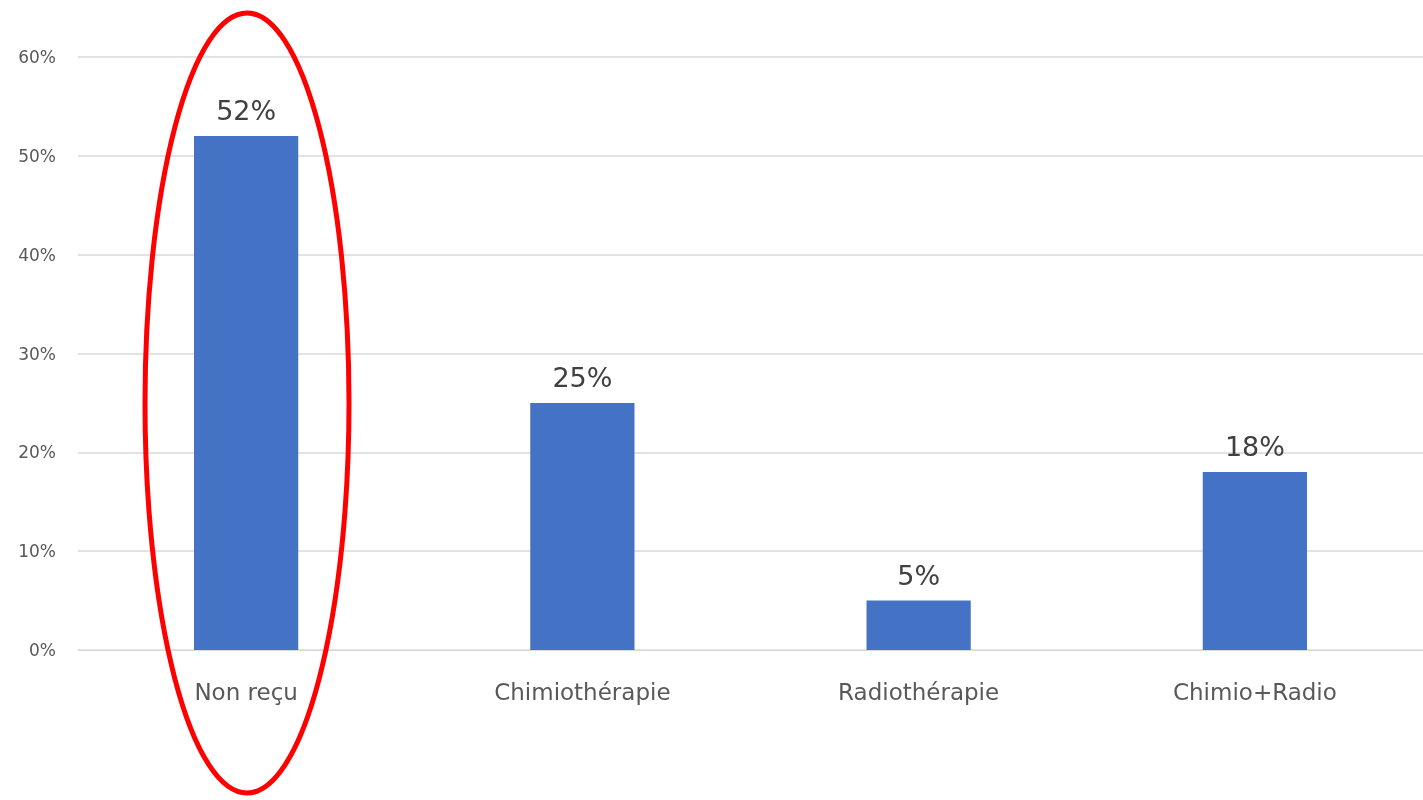 Image resolution: width=1423 pixels, height=800 pixels. What do you see at coordinates (37, 254) in the screenshot?
I see `y-tick-label: 40%` at bounding box center [37, 254].